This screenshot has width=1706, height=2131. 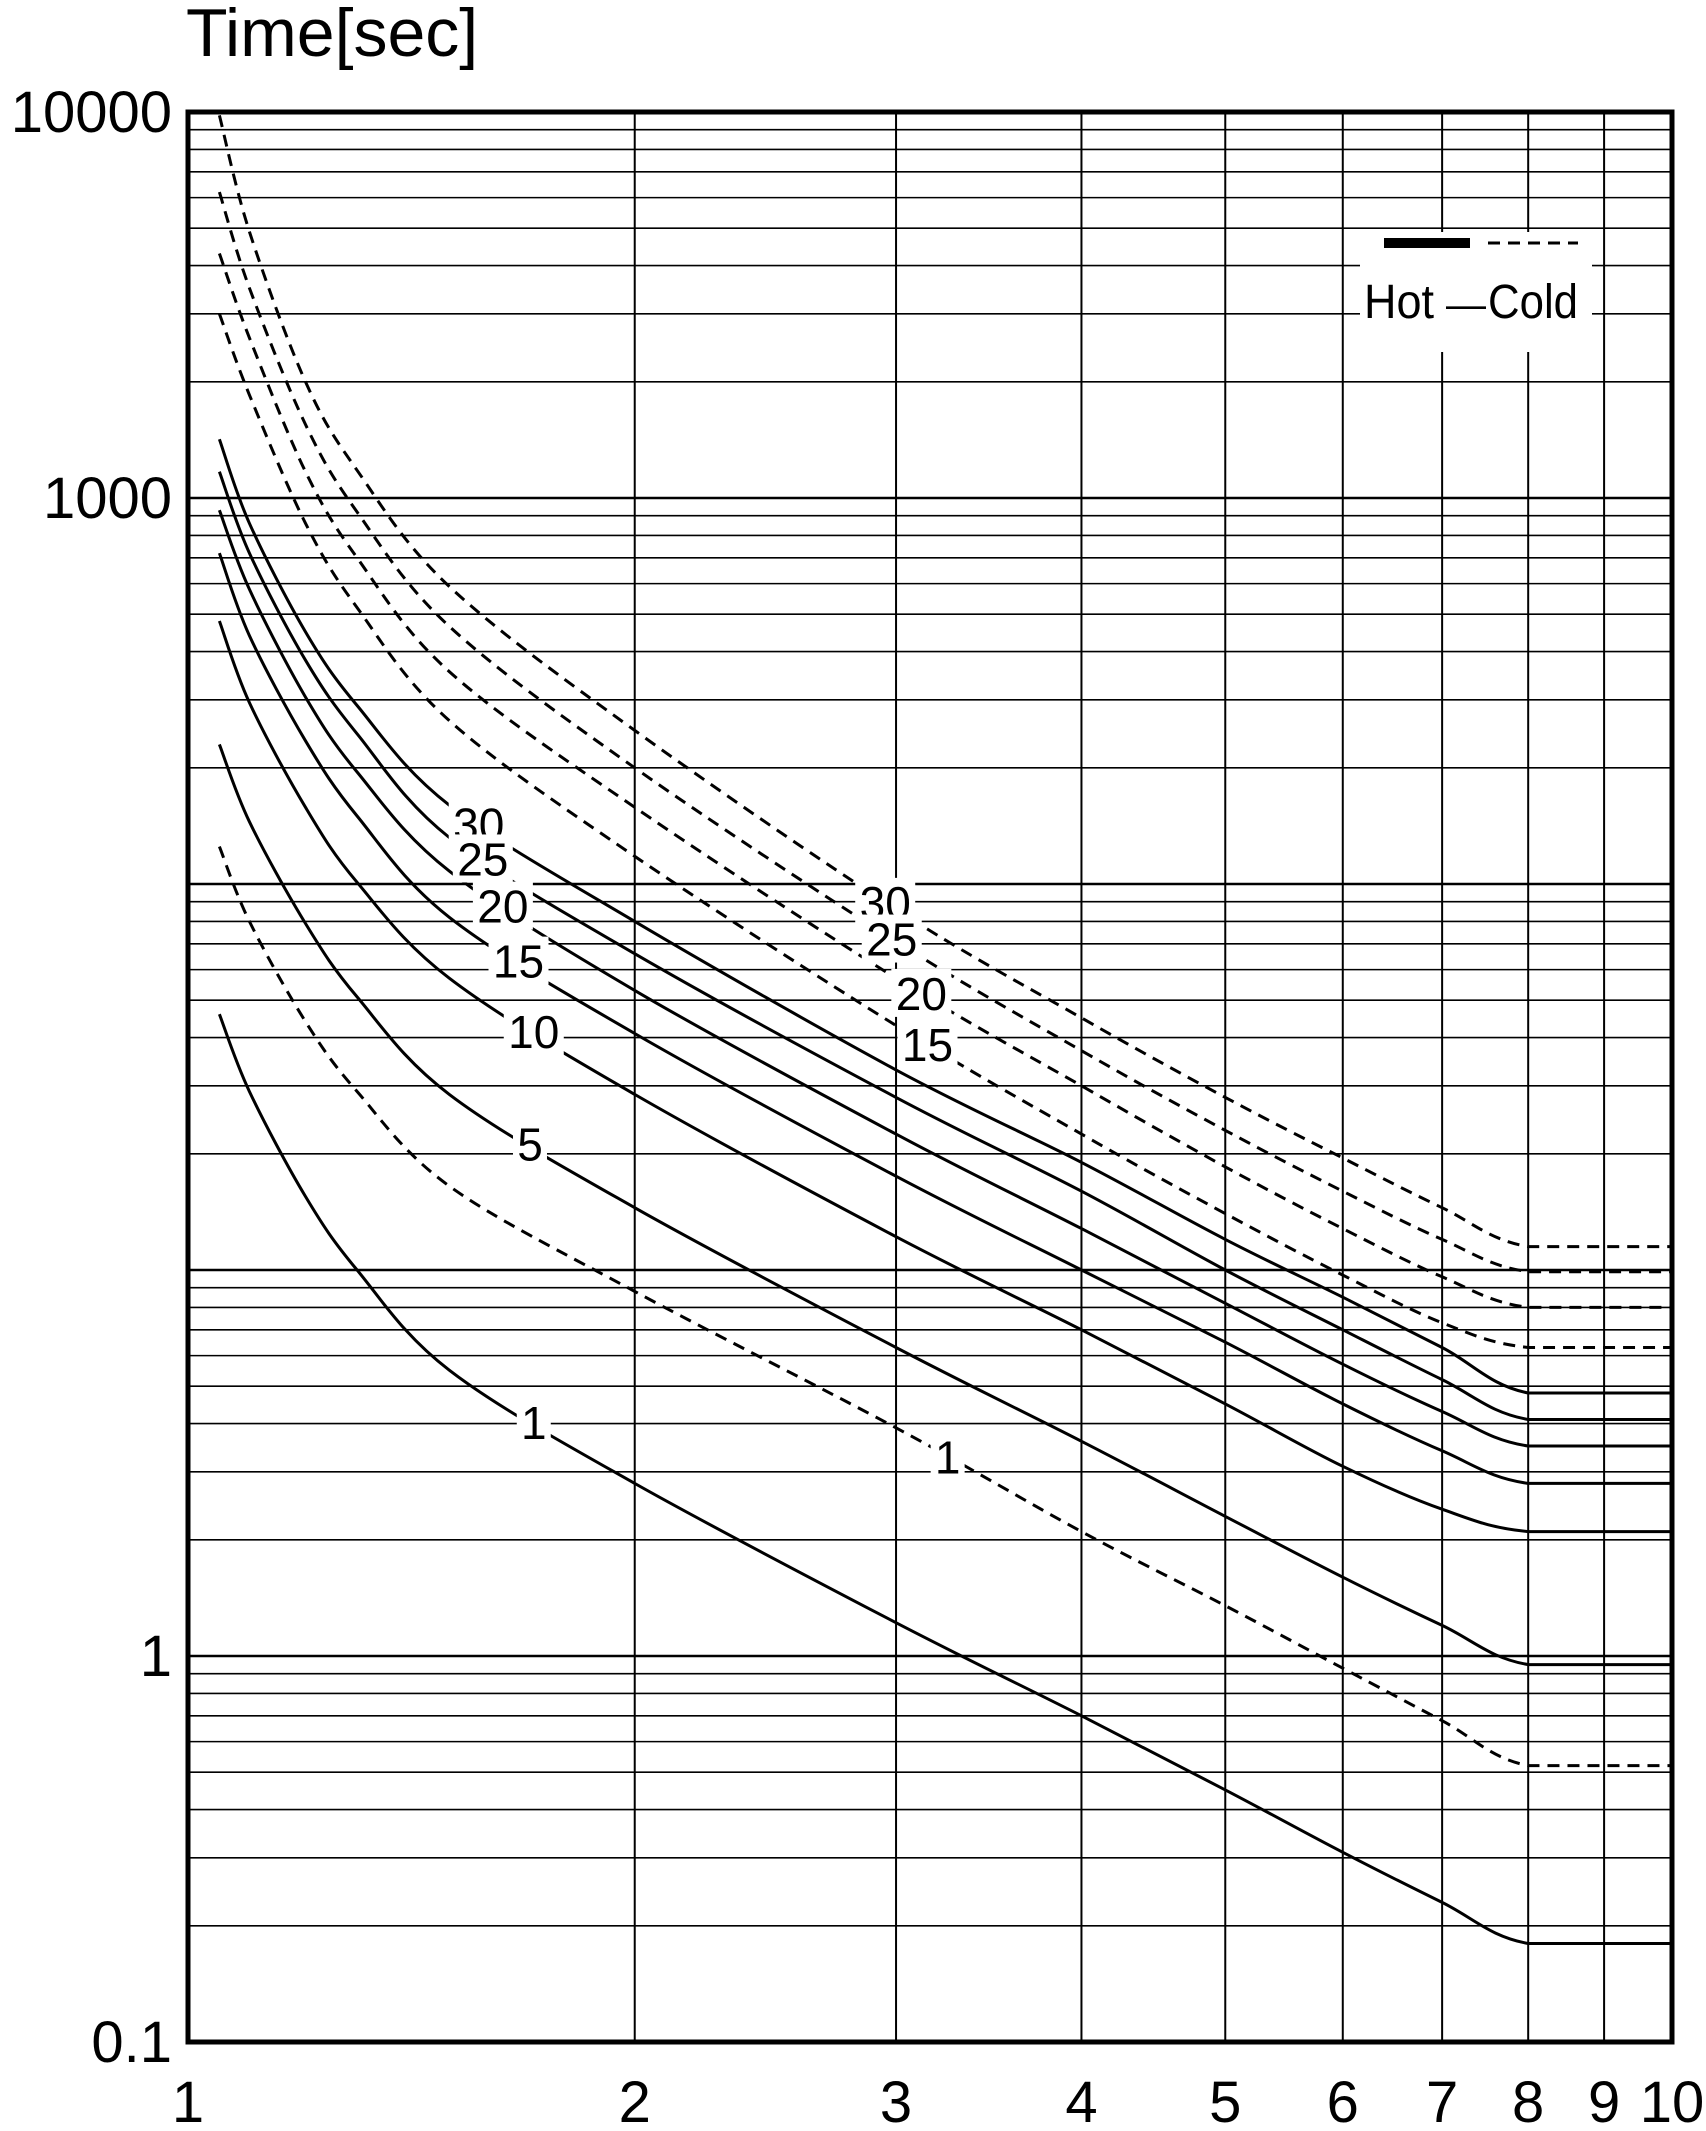 What do you see at coordinates (1604, 2100) in the screenshot?
I see `x-tick-label: 9` at bounding box center [1604, 2100].